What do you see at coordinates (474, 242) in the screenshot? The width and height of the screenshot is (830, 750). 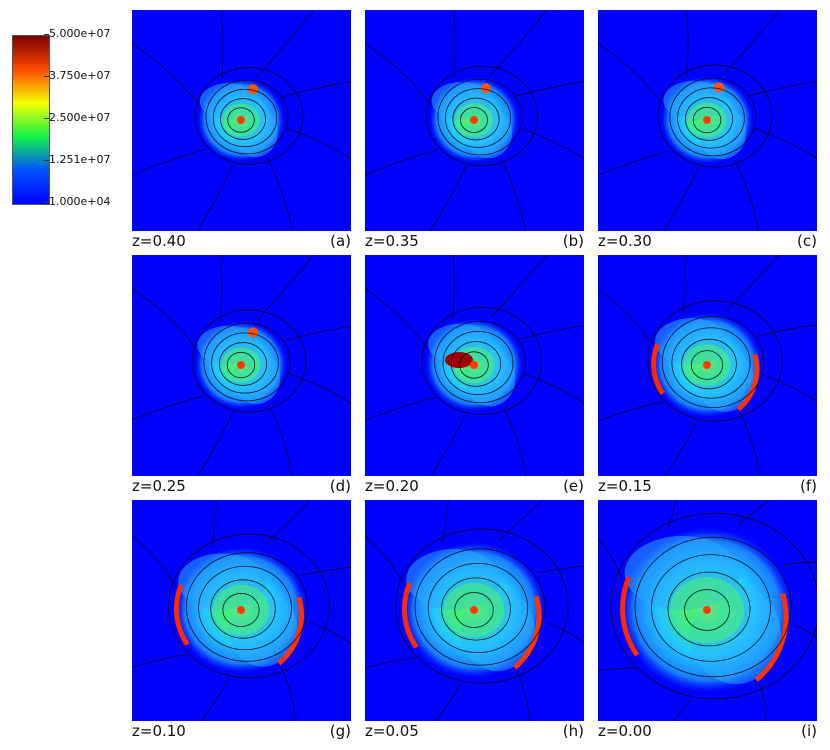 I see `panel-caption: z=0.35 (b)` at bounding box center [474, 242].